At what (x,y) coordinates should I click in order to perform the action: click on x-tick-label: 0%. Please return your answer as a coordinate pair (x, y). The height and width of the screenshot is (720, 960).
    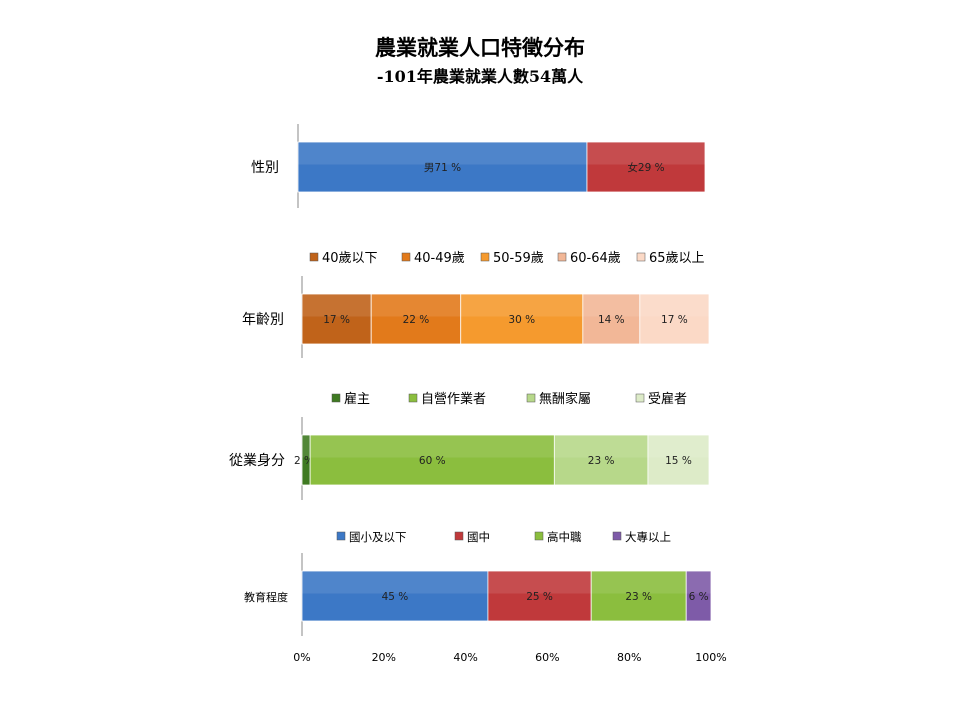
    Looking at the image, I should click on (301, 657).